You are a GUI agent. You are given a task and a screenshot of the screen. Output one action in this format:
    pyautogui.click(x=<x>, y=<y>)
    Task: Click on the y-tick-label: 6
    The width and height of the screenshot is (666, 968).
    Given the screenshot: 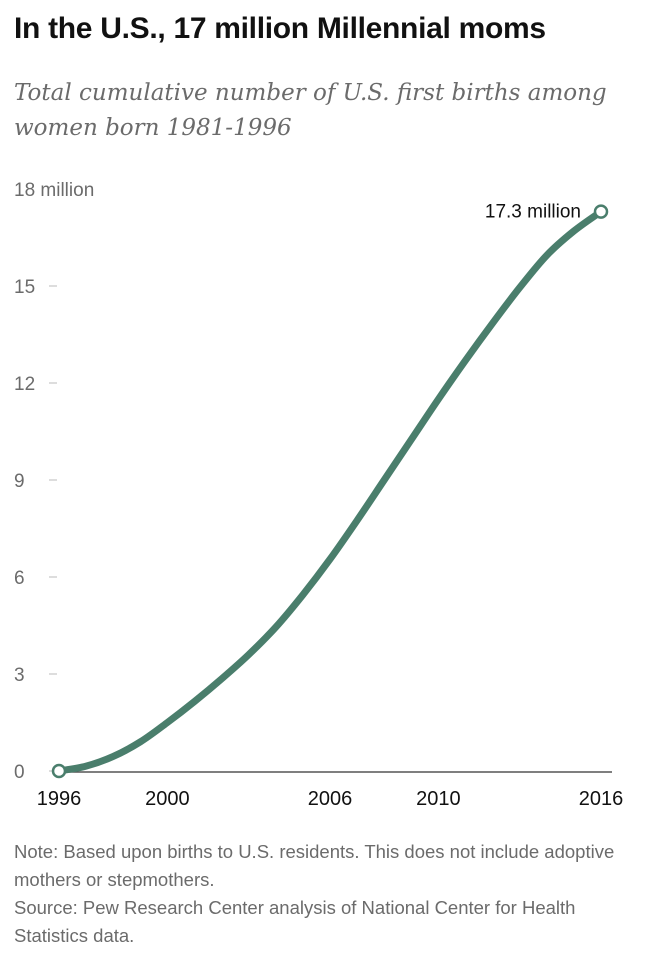 What is the action you would take?
    pyautogui.click(x=19, y=578)
    